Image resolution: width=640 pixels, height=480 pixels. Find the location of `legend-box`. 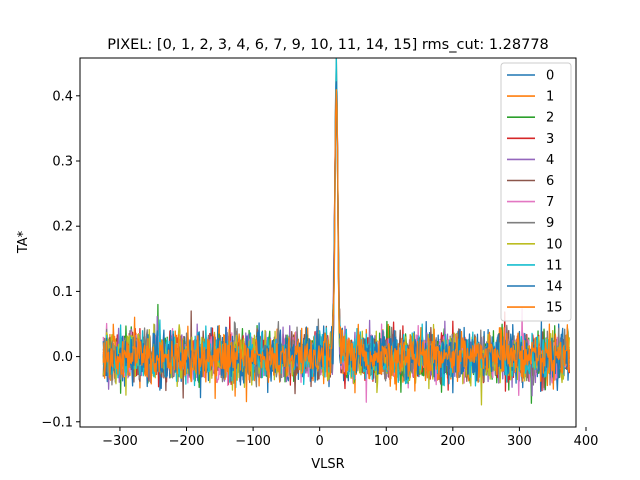

legend-box is located at coordinates (536, 192).